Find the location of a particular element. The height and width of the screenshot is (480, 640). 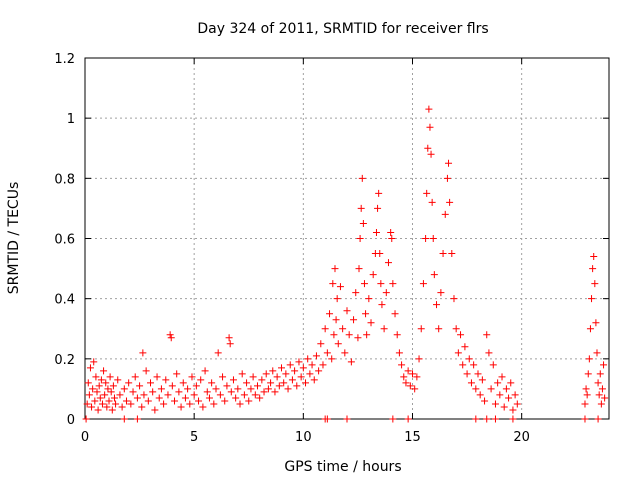

y-tick-label: 0.6 is located at coordinates (64, 240).